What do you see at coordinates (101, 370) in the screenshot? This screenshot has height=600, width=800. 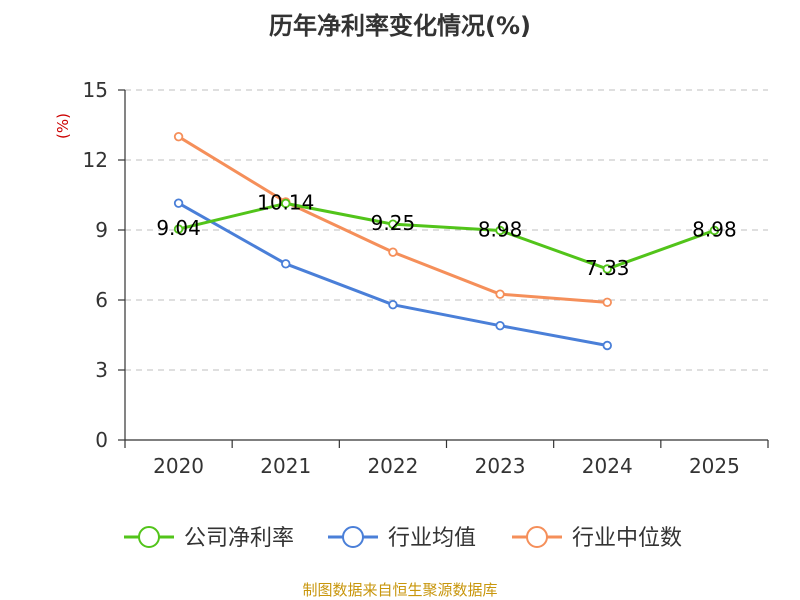 I see `y-tick-label: 3` at bounding box center [101, 370].